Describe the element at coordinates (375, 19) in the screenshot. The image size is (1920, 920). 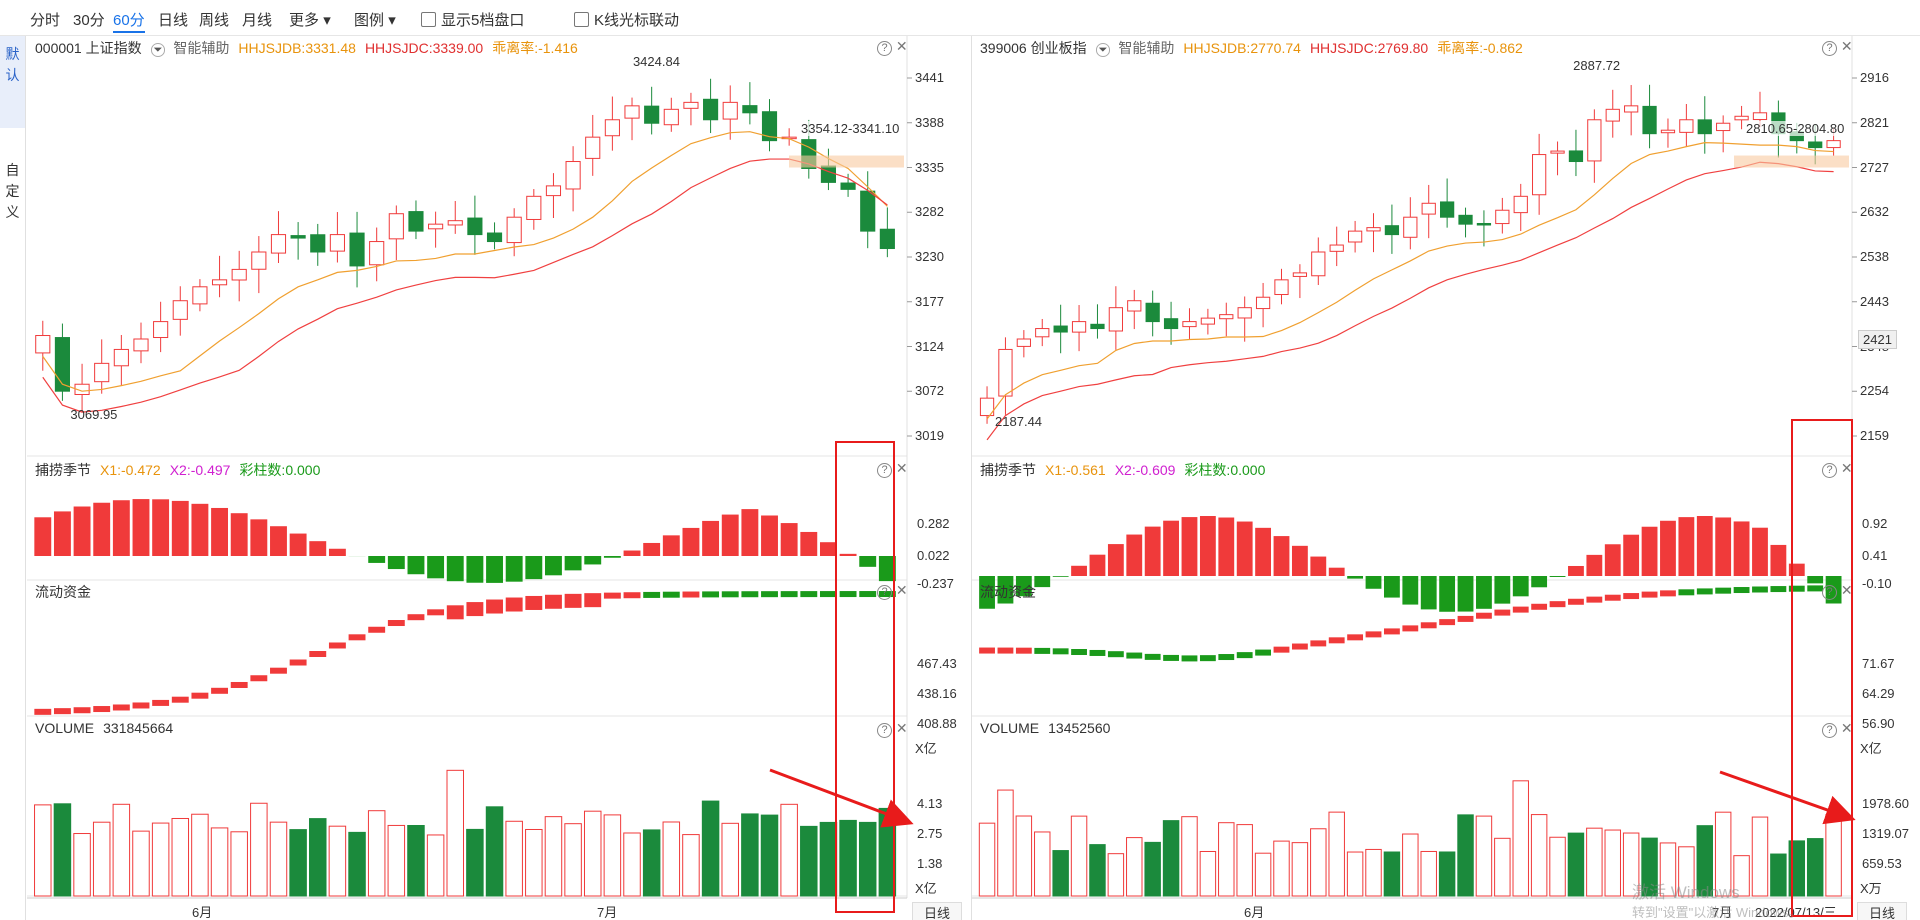
I see `legend-dropdown: 图例 ▾` at that location.